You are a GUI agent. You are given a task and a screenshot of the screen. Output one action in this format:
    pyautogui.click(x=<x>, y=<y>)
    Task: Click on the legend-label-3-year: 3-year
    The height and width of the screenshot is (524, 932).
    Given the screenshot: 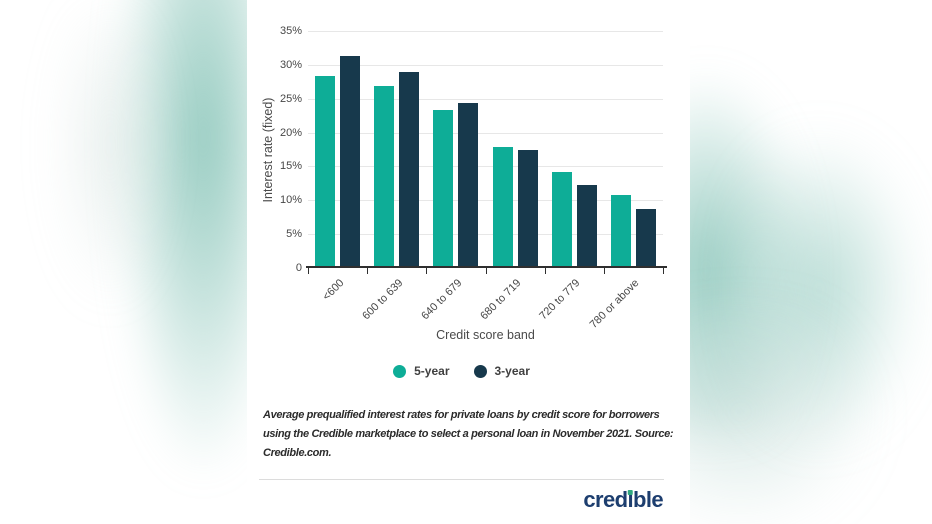 What is the action you would take?
    pyautogui.click(x=512, y=371)
    